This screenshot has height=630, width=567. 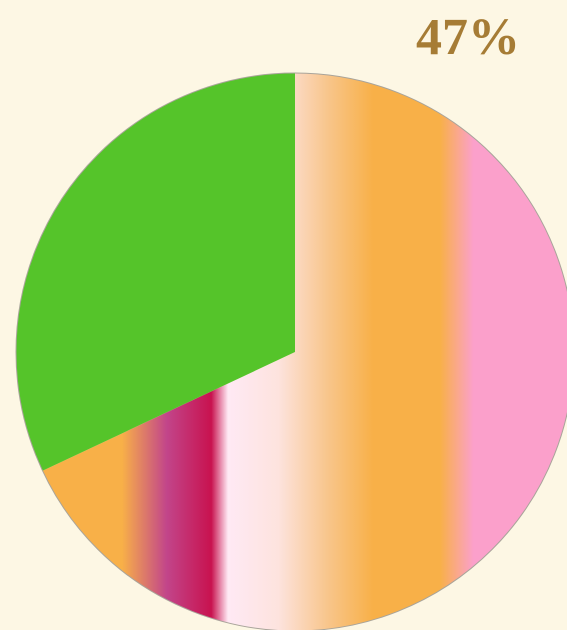 I want to click on annotation: 47%, so click(x=468, y=37).